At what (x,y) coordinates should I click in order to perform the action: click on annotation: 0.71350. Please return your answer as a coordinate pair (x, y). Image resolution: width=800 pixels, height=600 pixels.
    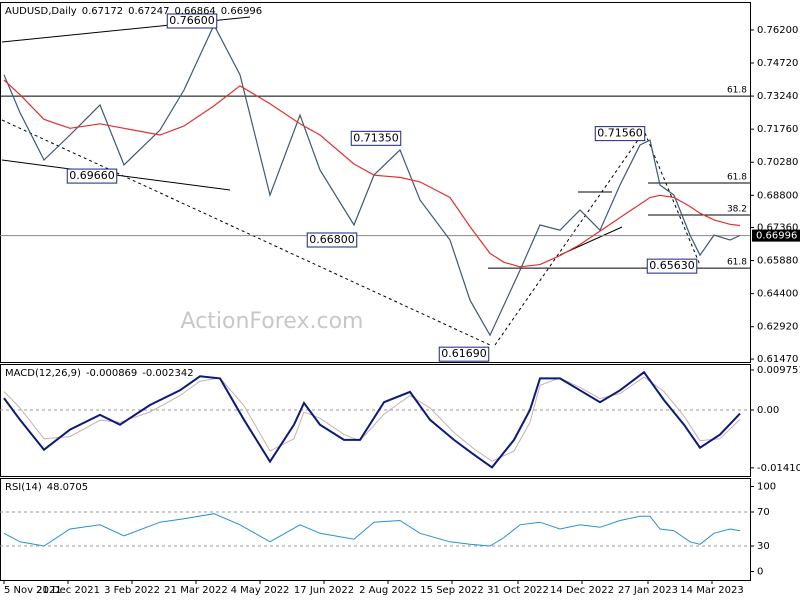
    Looking at the image, I should click on (376, 138).